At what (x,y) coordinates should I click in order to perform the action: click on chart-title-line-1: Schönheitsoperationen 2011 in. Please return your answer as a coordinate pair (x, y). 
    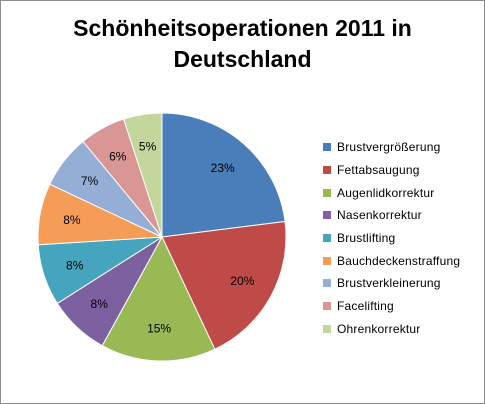
    Looking at the image, I should click on (242, 28).